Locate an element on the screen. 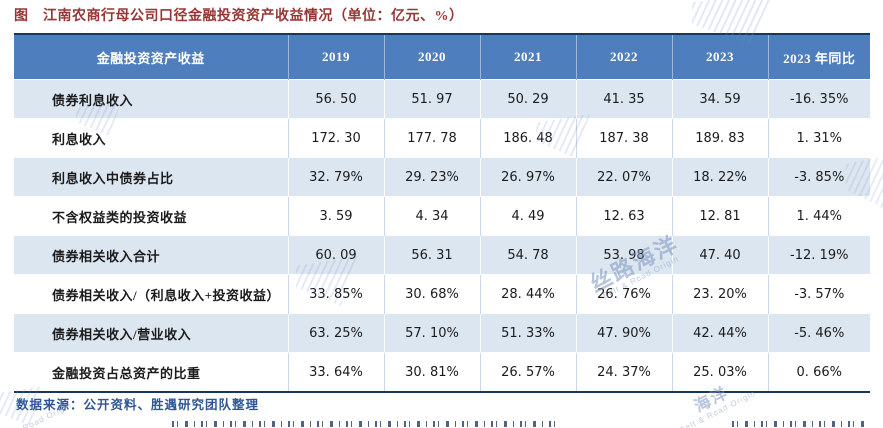 Image resolution: width=883 pixels, height=428 pixels. cell: 29. 23% is located at coordinates (431, 177).